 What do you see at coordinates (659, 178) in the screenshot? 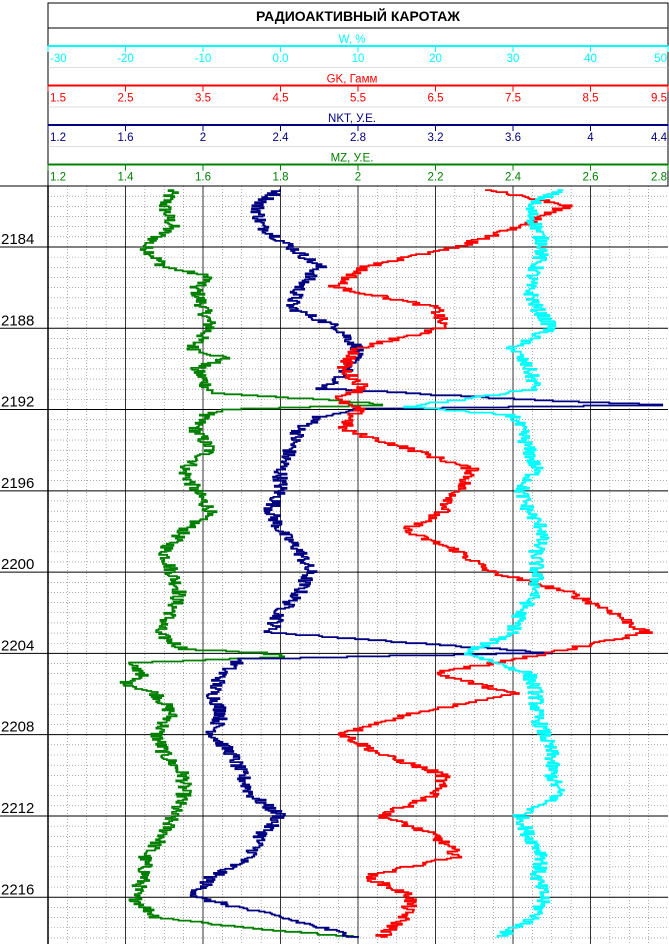
I see `scale-tick-label-mz: 2.8` at bounding box center [659, 178].